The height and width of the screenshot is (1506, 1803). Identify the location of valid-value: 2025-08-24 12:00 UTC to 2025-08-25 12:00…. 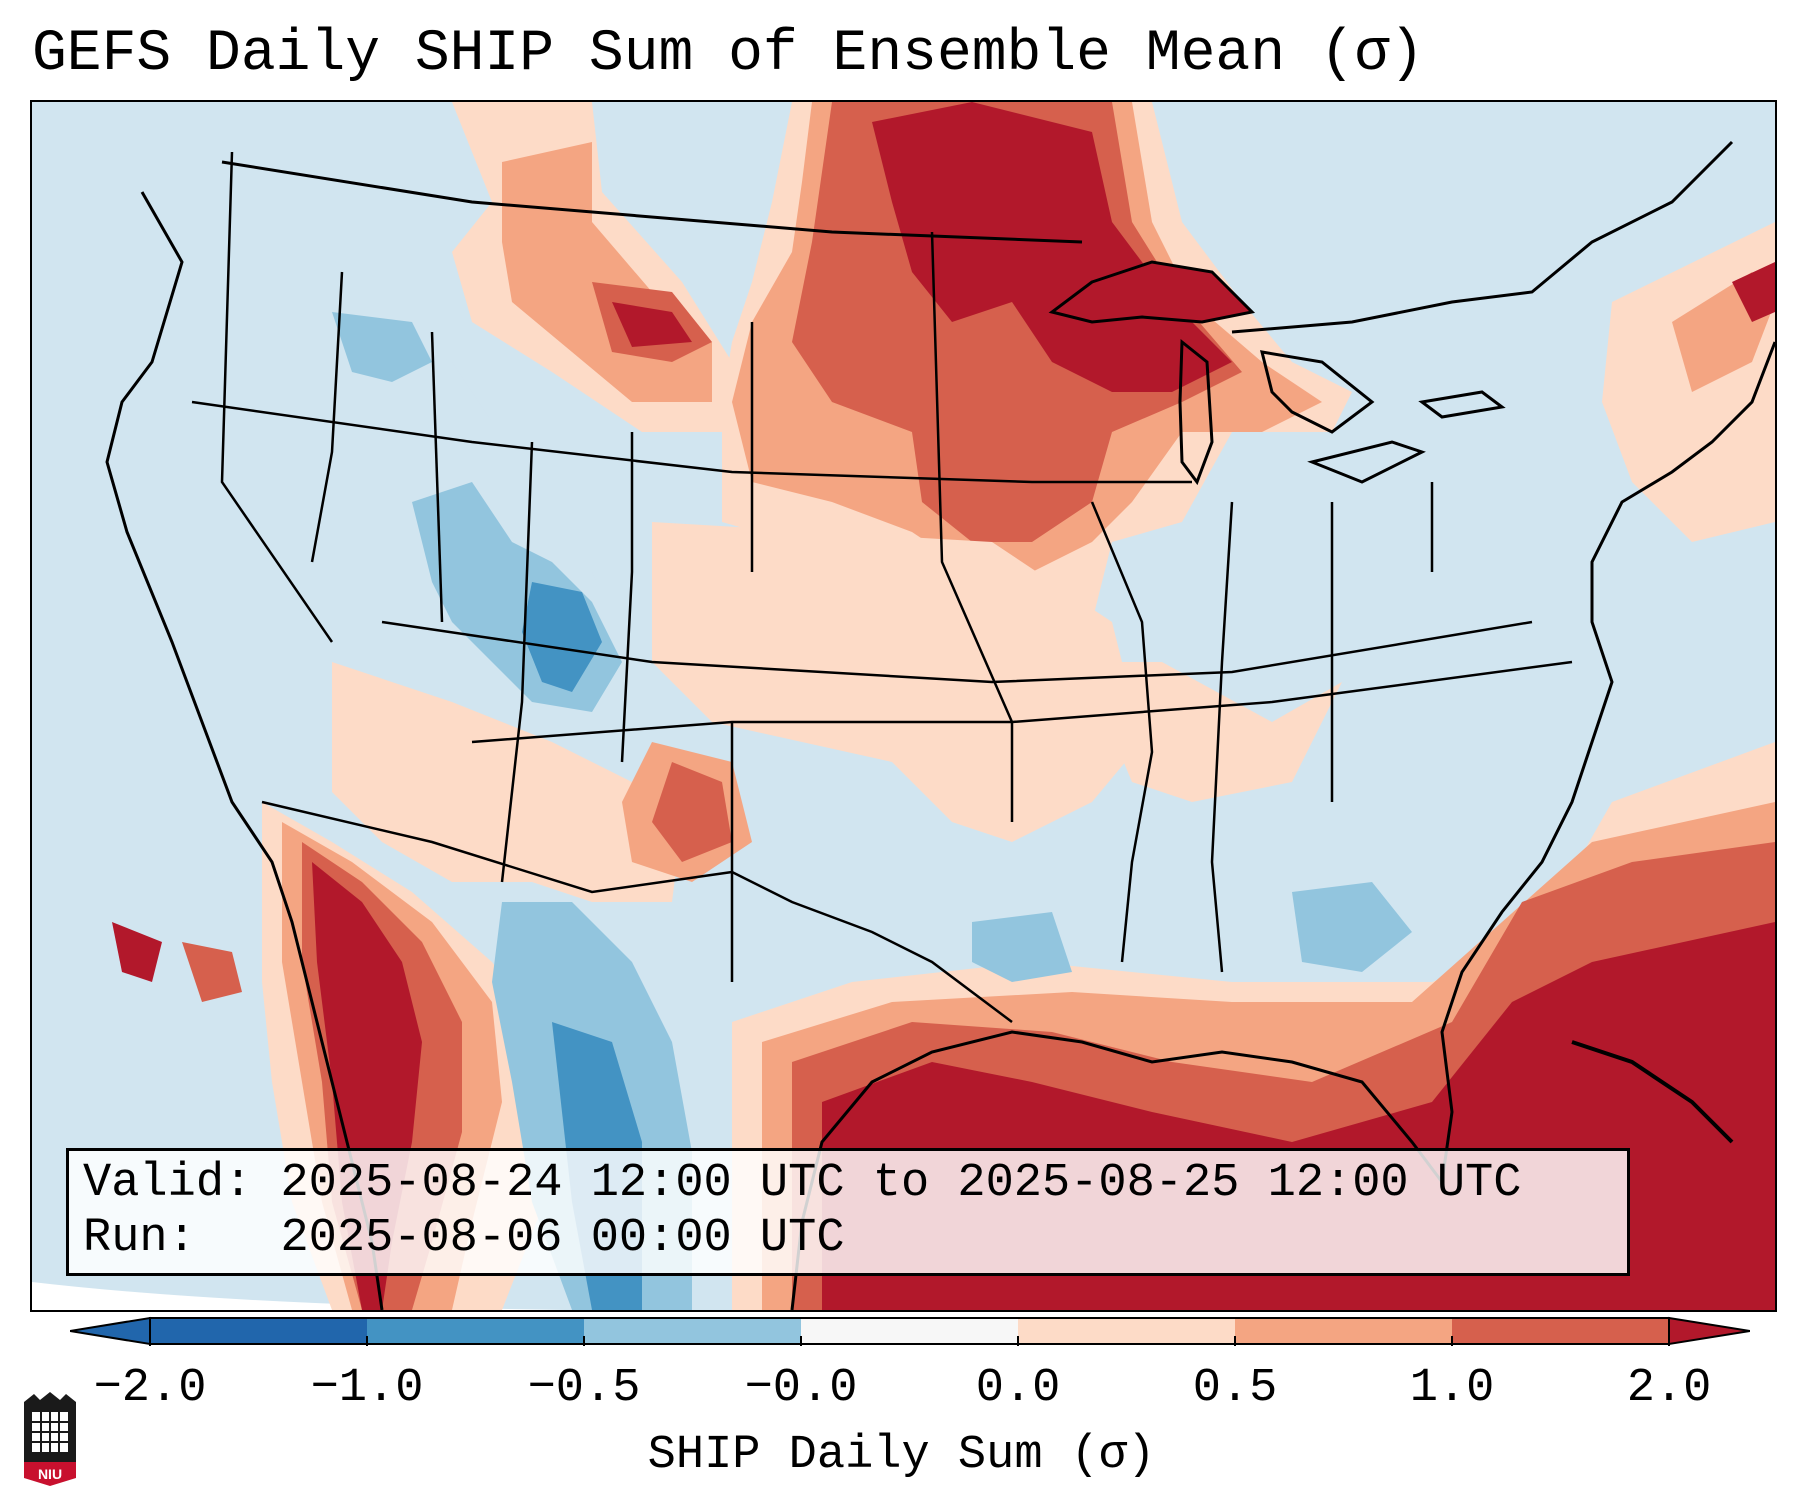
(901, 1183).